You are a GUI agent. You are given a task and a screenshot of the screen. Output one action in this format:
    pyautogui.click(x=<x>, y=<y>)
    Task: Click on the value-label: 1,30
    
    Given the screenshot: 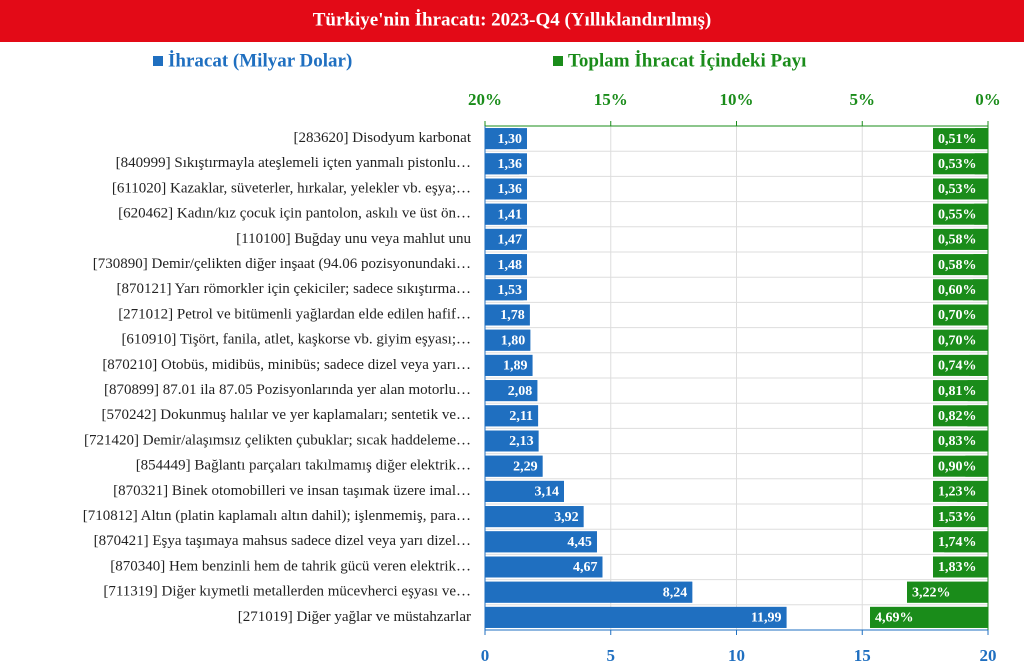 What is the action you would take?
    pyautogui.click(x=510, y=139)
    